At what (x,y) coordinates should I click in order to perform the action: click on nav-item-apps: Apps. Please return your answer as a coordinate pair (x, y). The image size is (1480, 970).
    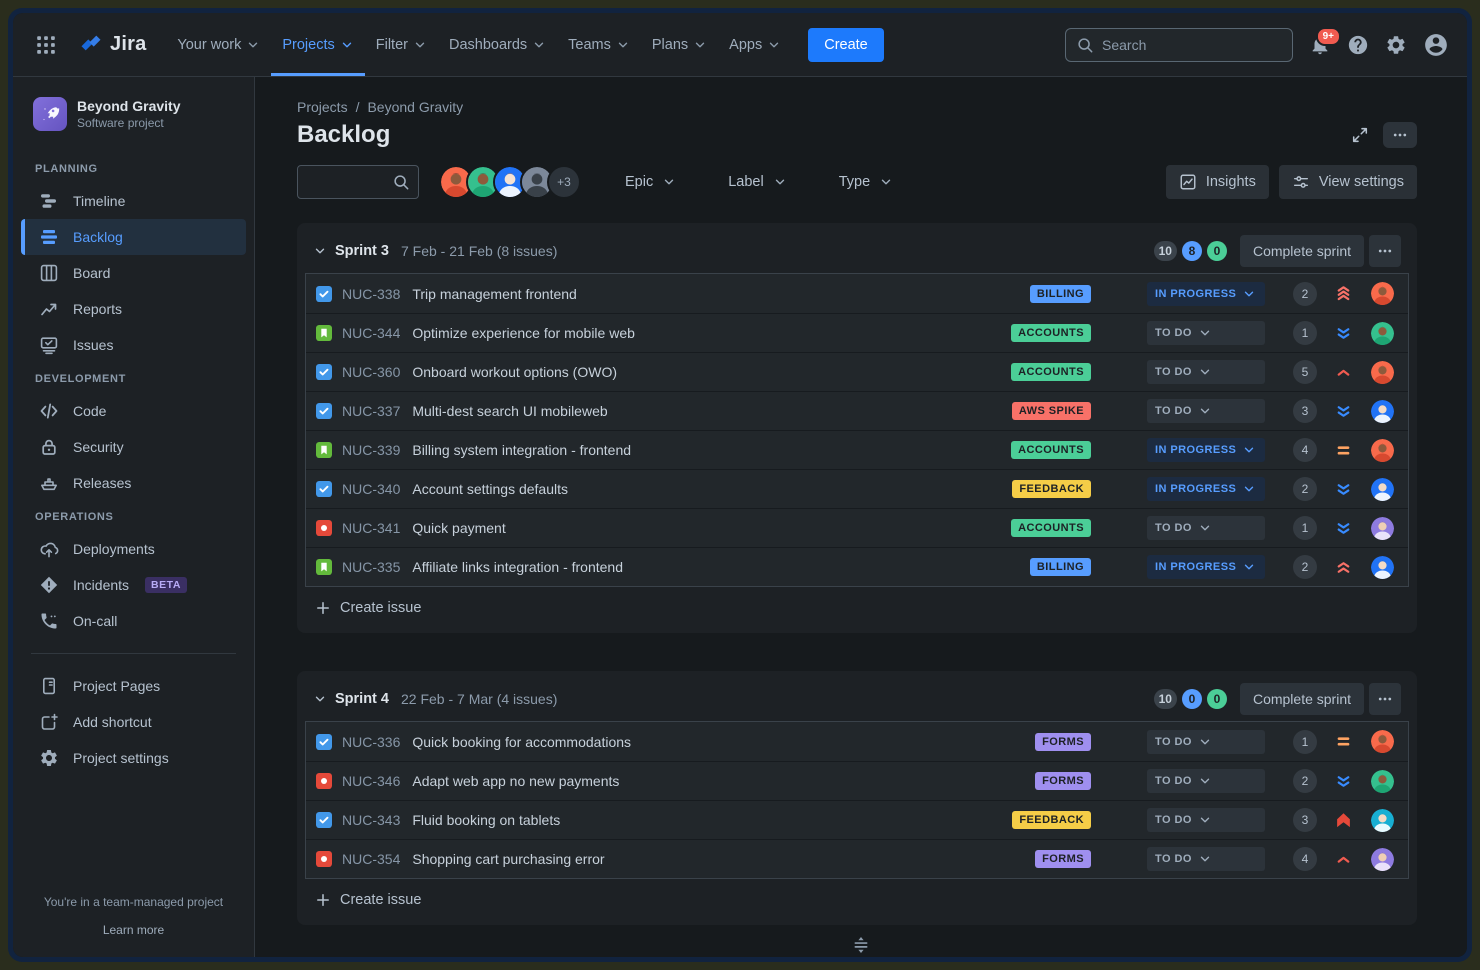
    Looking at the image, I should click on (755, 44).